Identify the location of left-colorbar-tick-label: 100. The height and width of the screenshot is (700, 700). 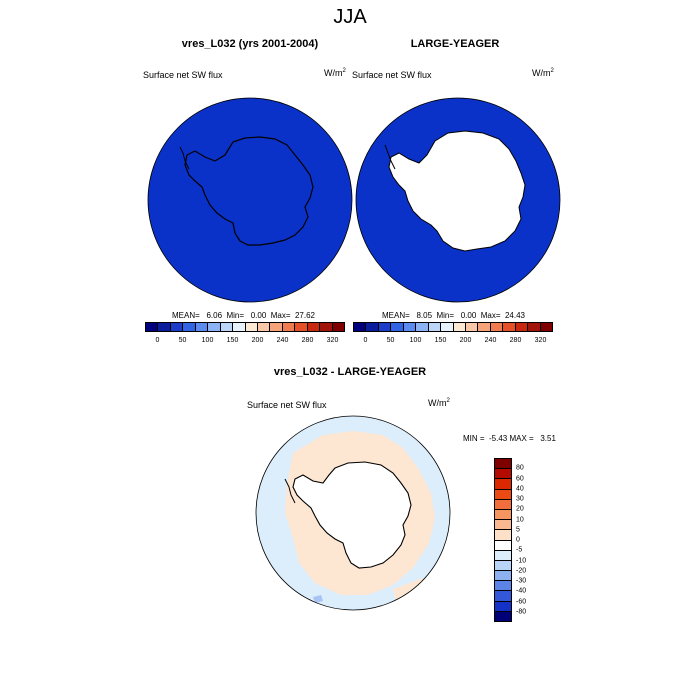
(207, 340).